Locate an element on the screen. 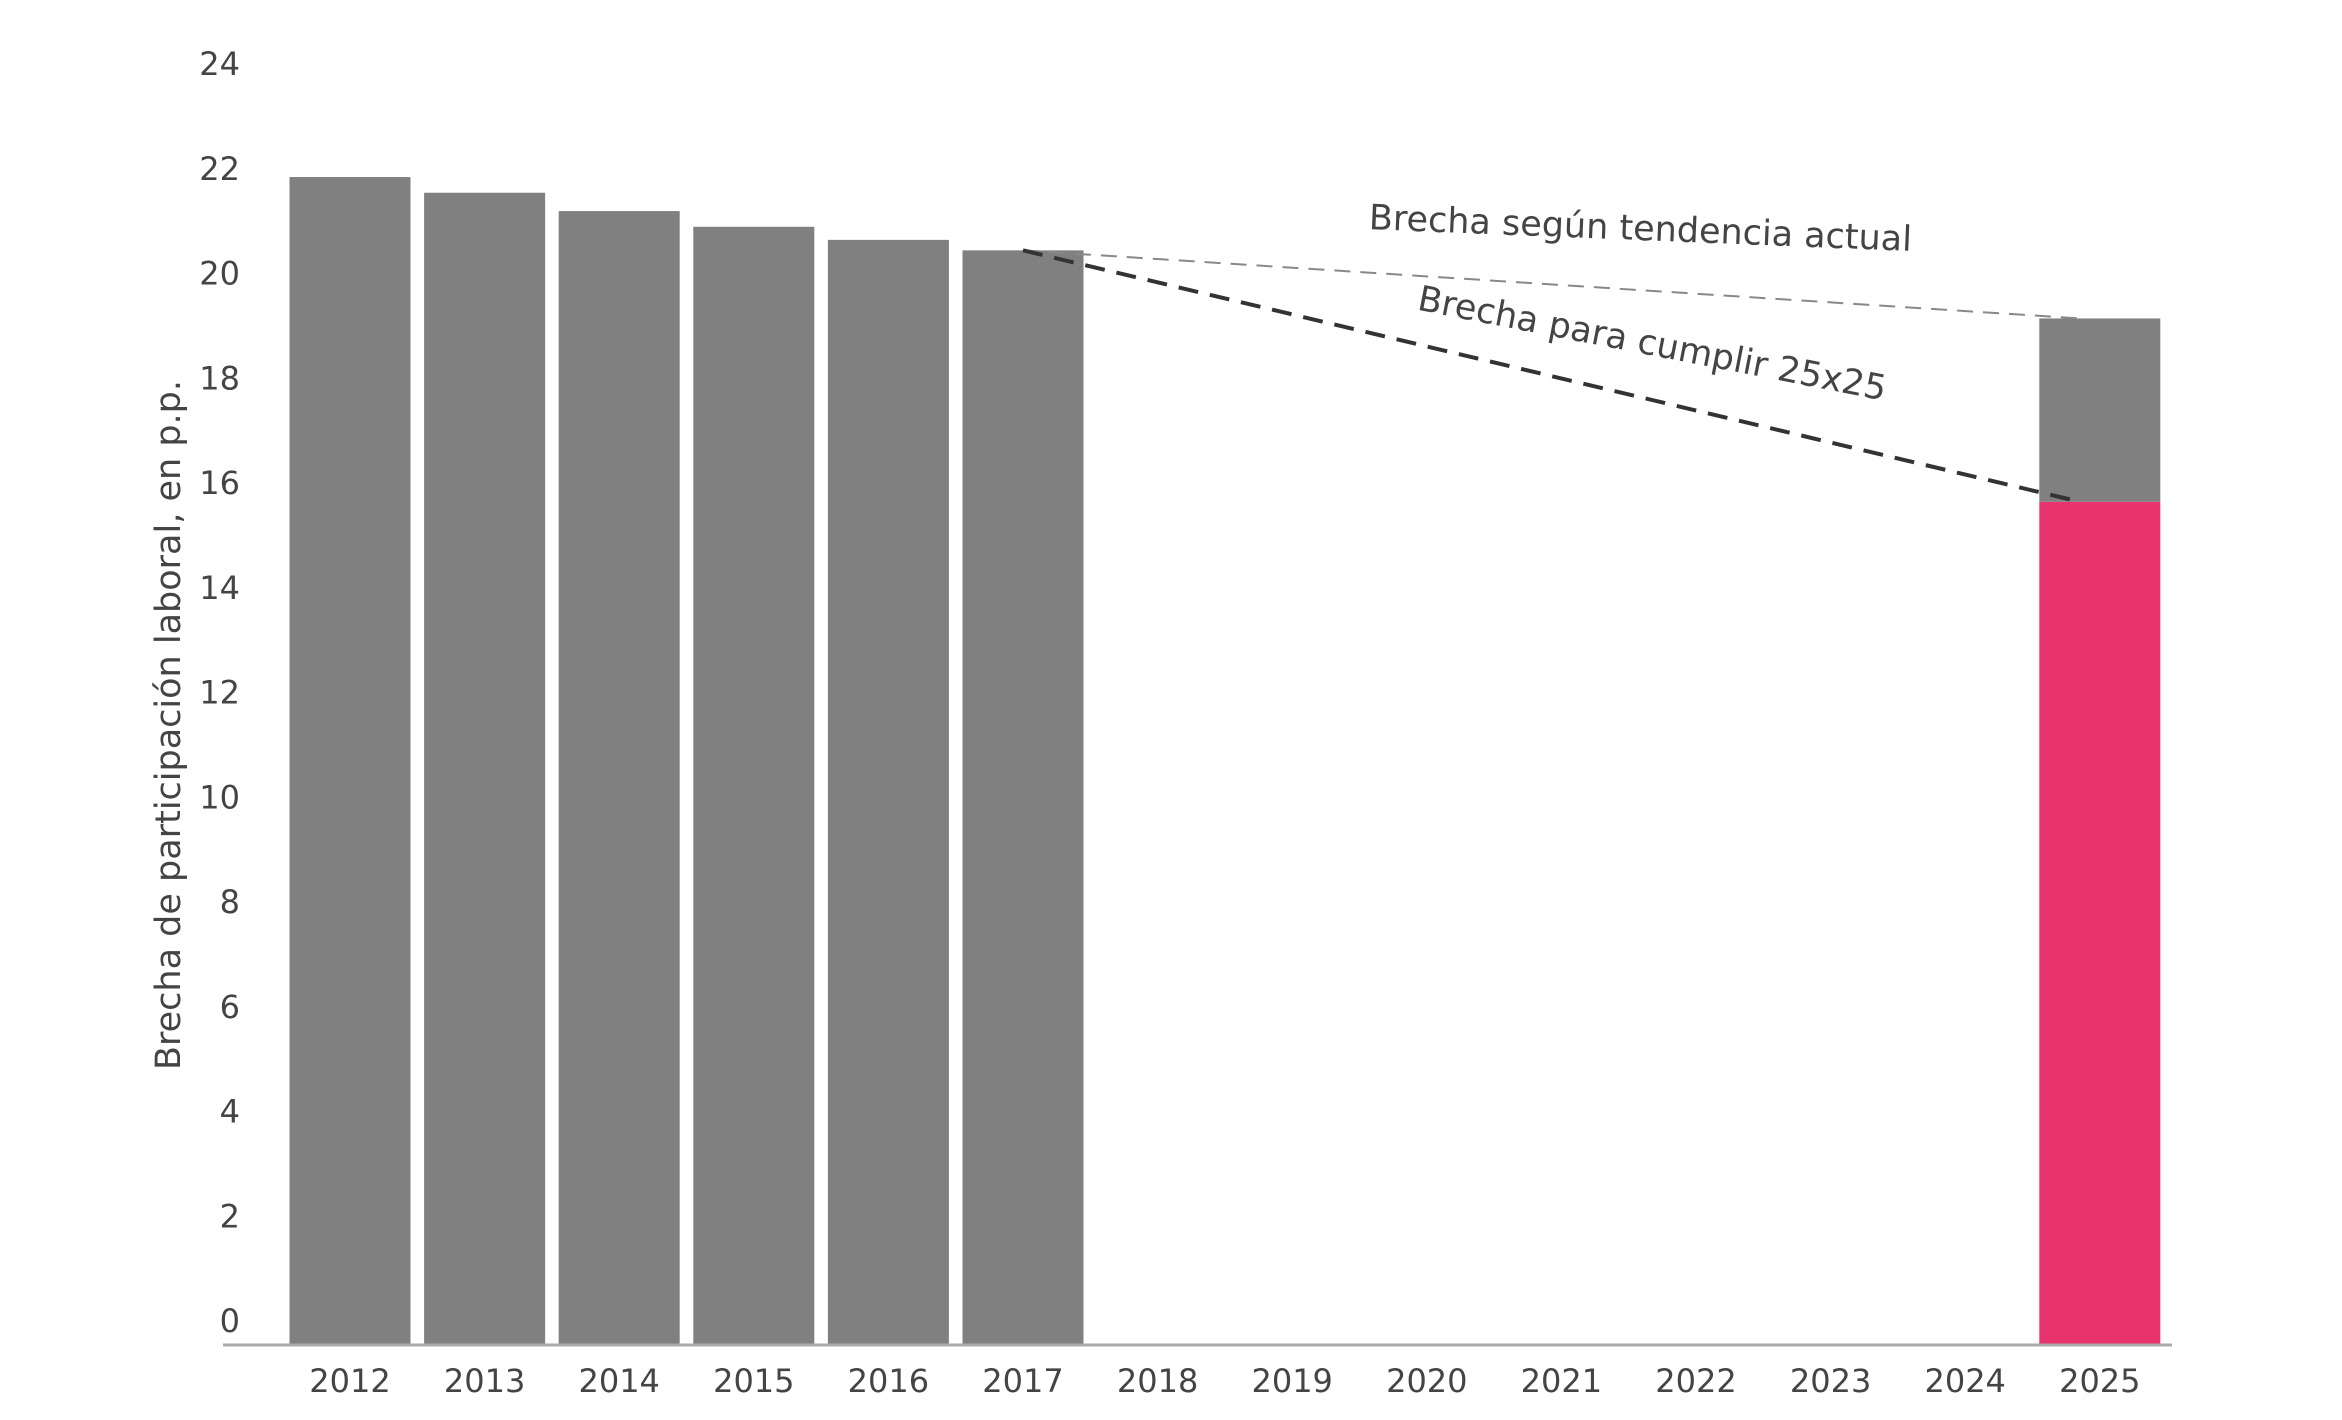  y-tick-label: 4 is located at coordinates (230, 1112).